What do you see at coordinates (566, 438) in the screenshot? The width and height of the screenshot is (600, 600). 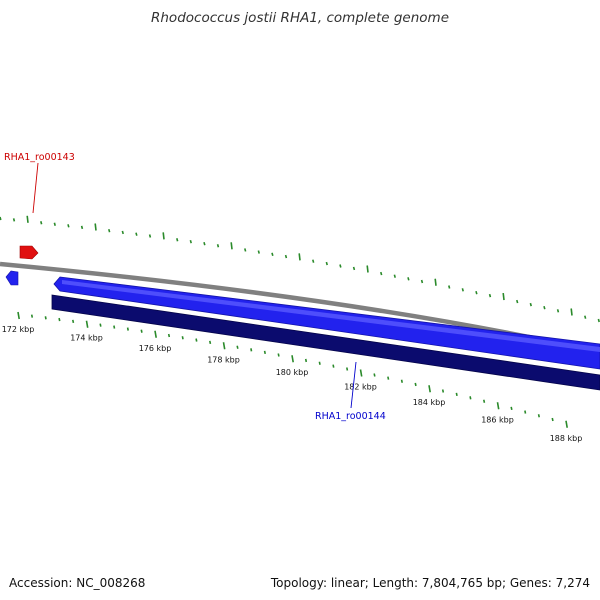 I see `scale-tick-label: 188 kbp` at bounding box center [566, 438].